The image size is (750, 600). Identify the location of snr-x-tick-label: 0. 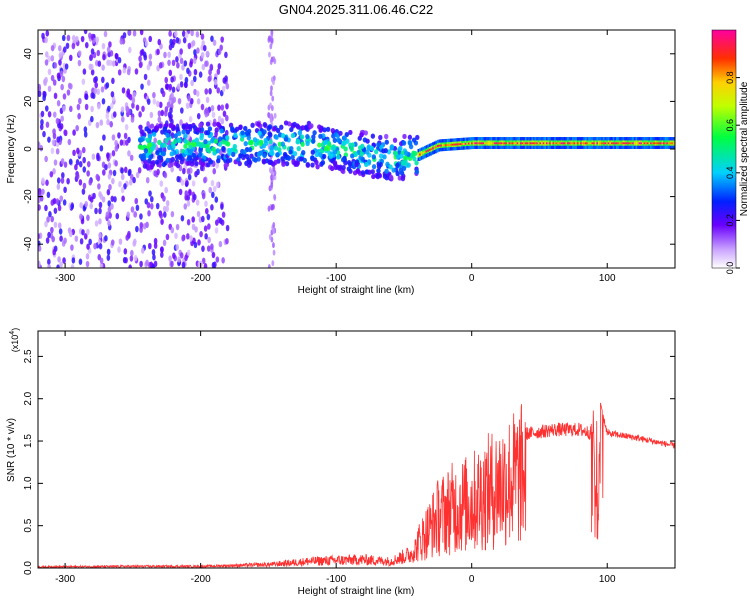
(472, 579).